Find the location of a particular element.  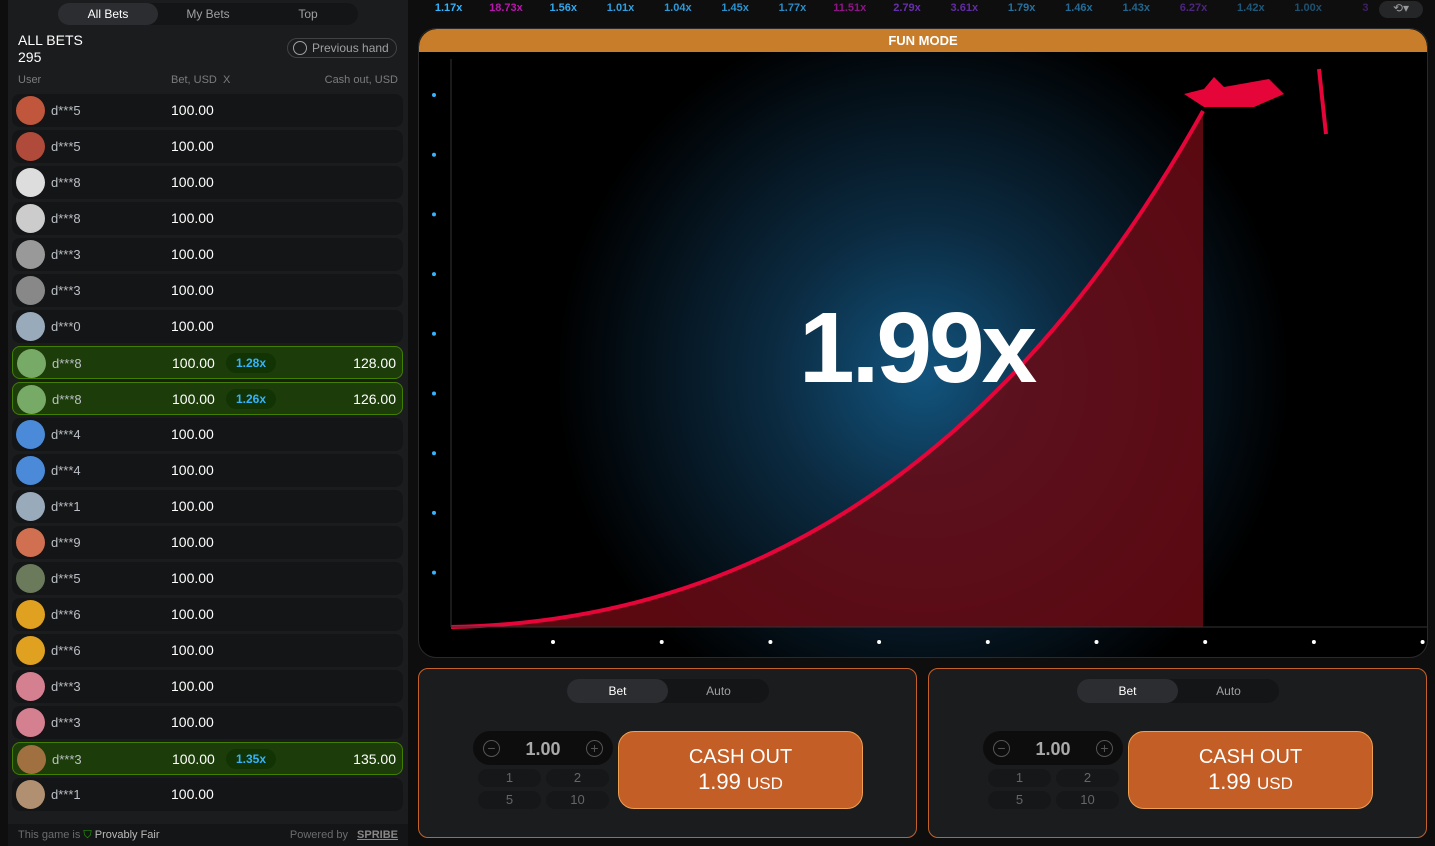

history-multiplier: 1.04x is located at coordinates (678, 8).